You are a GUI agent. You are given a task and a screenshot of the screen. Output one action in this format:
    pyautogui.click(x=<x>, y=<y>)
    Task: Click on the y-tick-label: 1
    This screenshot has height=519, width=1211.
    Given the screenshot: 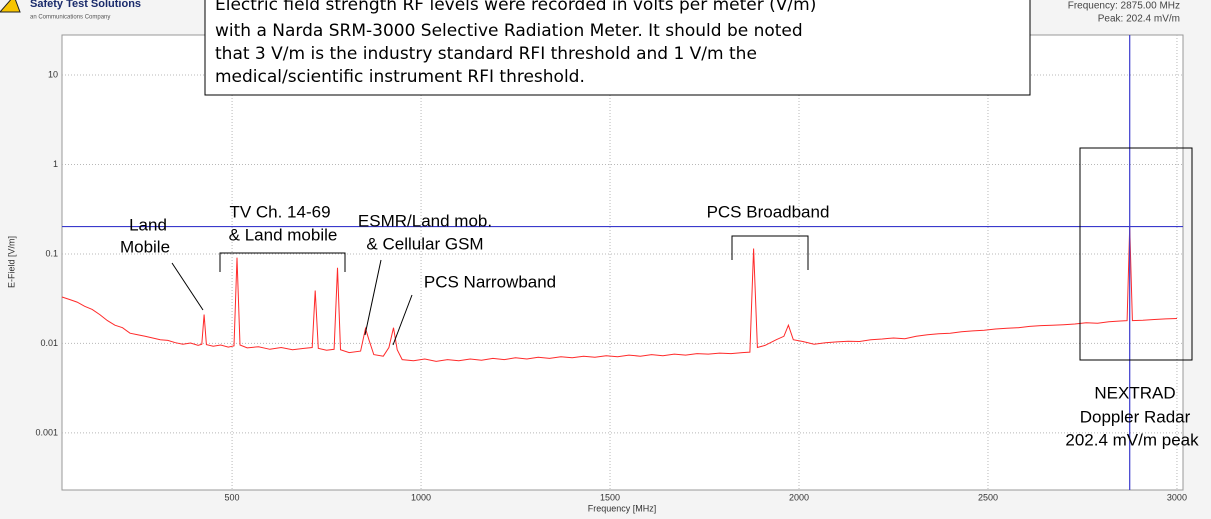 What is the action you would take?
    pyautogui.click(x=55, y=164)
    